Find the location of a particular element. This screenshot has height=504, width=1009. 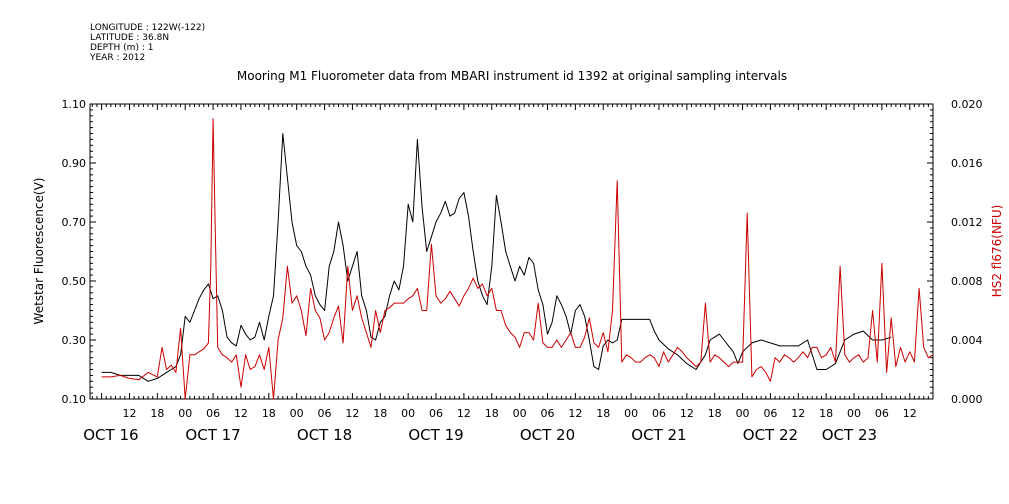

x-day-label: OCT 20 is located at coordinates (547, 435).